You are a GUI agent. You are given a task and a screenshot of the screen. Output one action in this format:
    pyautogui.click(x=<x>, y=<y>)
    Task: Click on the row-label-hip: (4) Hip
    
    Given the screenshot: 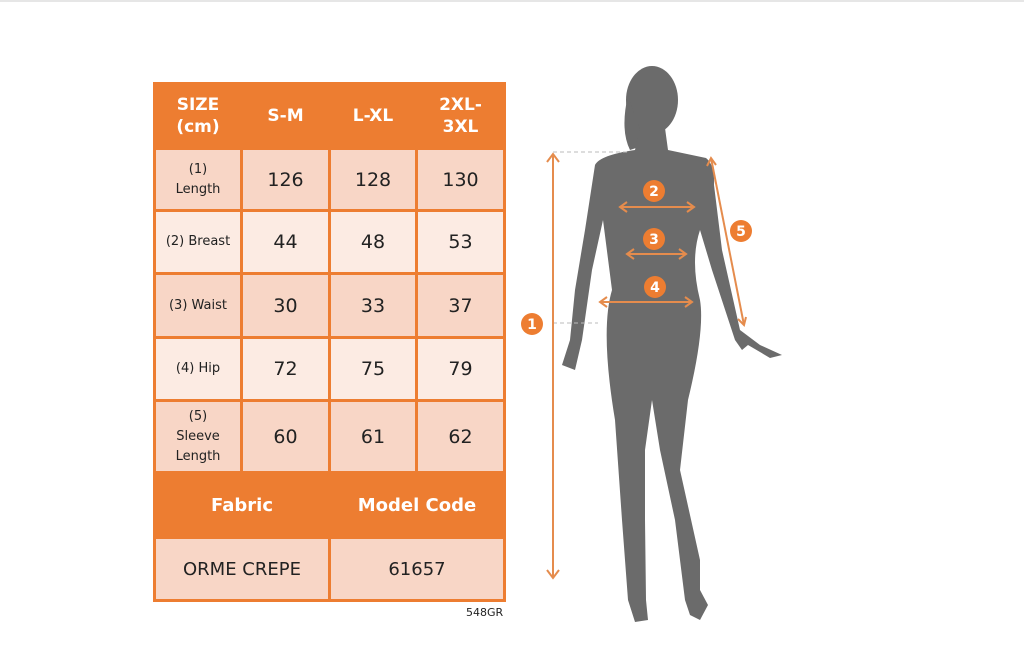 What is the action you would take?
    pyautogui.click(x=198, y=369)
    